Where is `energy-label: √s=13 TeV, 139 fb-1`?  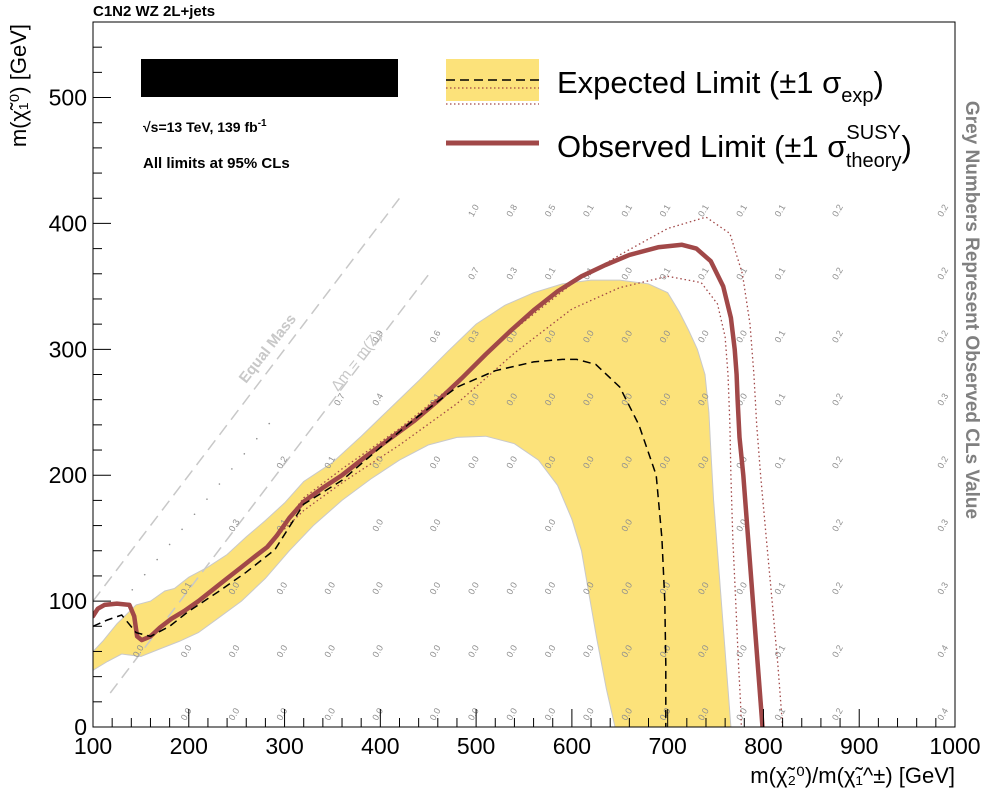
energy-label: √s=13 TeV, 139 fb-1 is located at coordinates (205, 126).